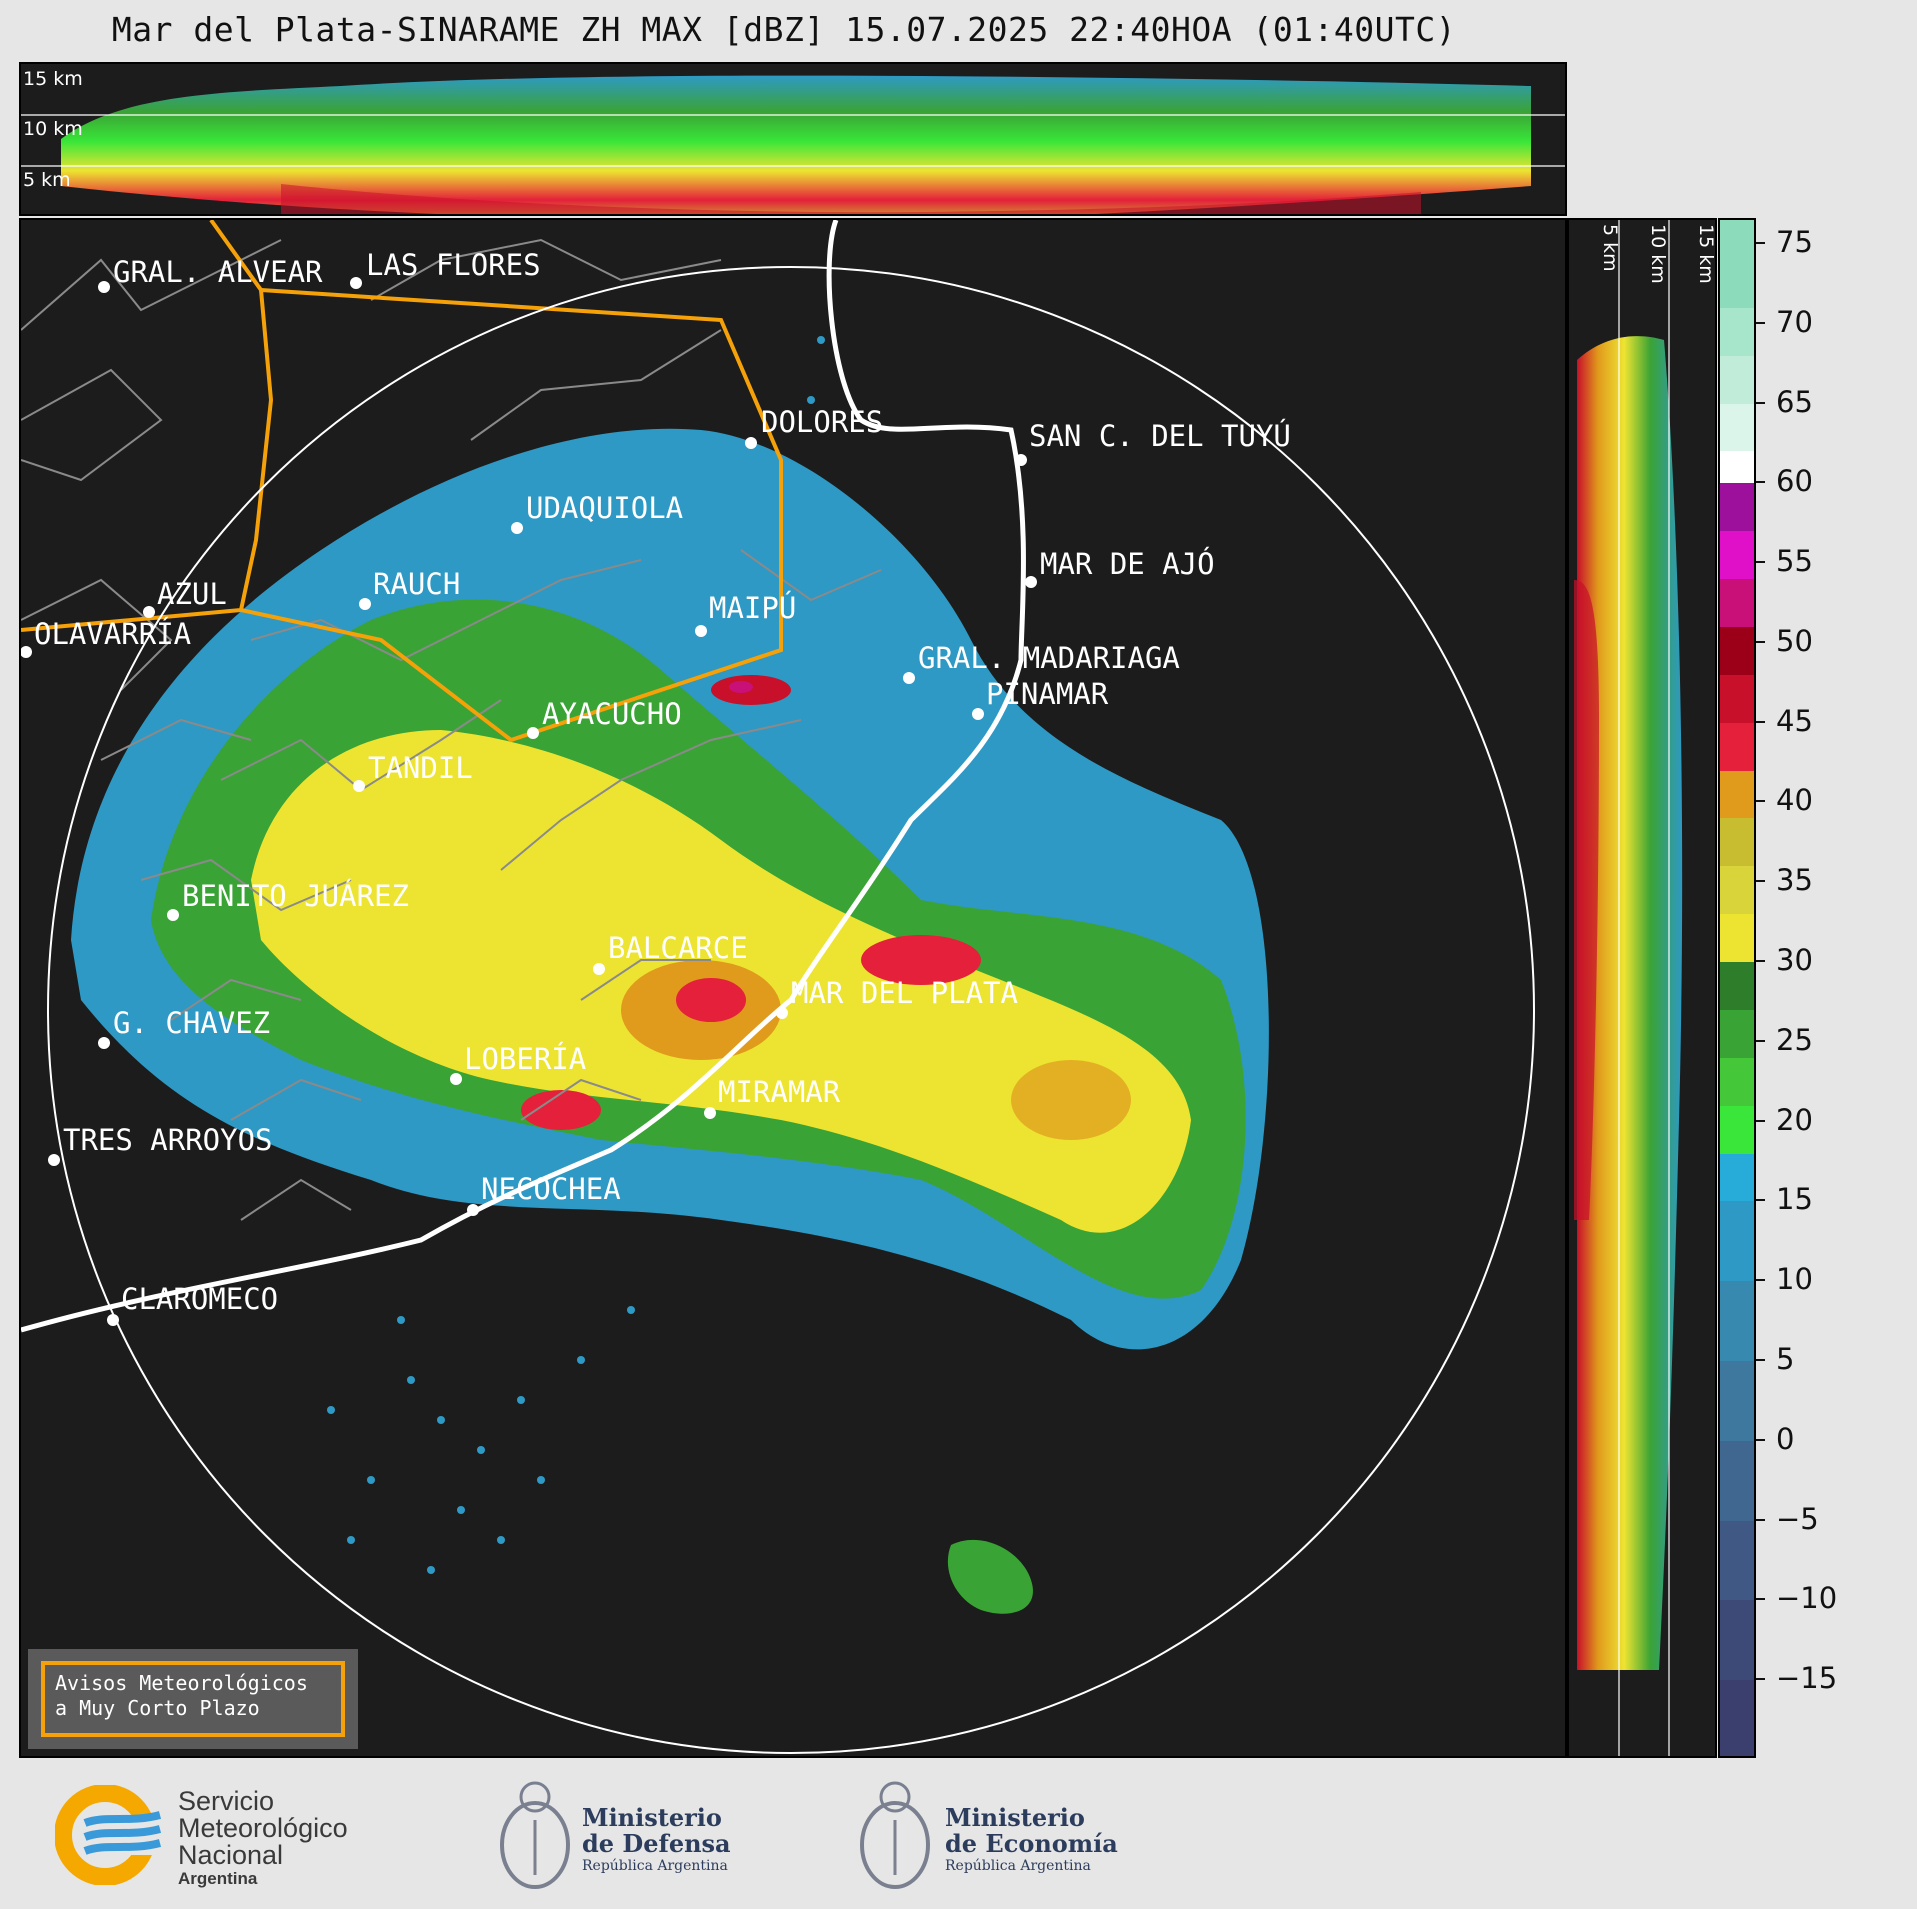  Describe the element at coordinates (779, 1092) in the screenshot. I see `city-label: MIRAMAR` at that location.